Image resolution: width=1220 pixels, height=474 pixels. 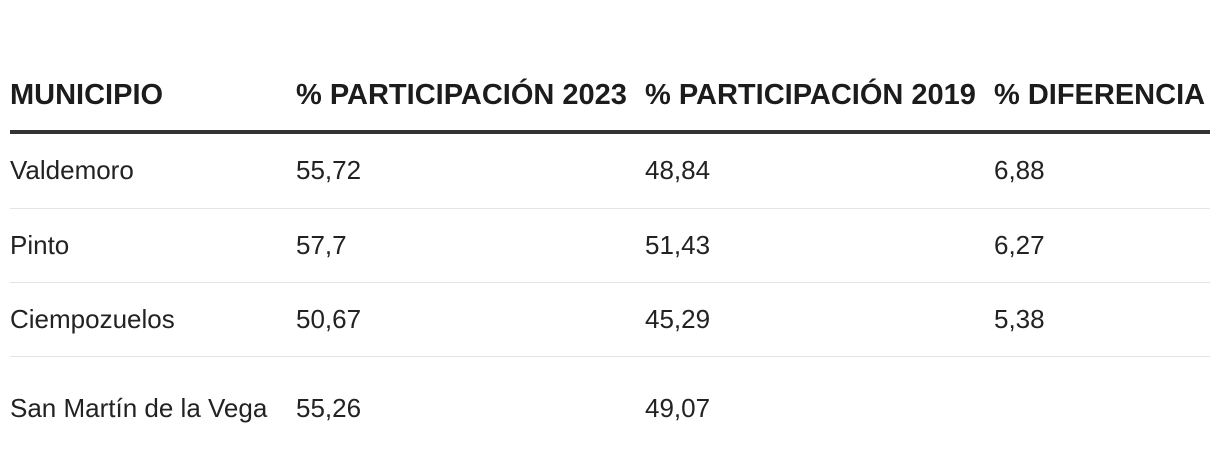 I want to click on cell-participacion-2019: 49,07, so click(x=678, y=407).